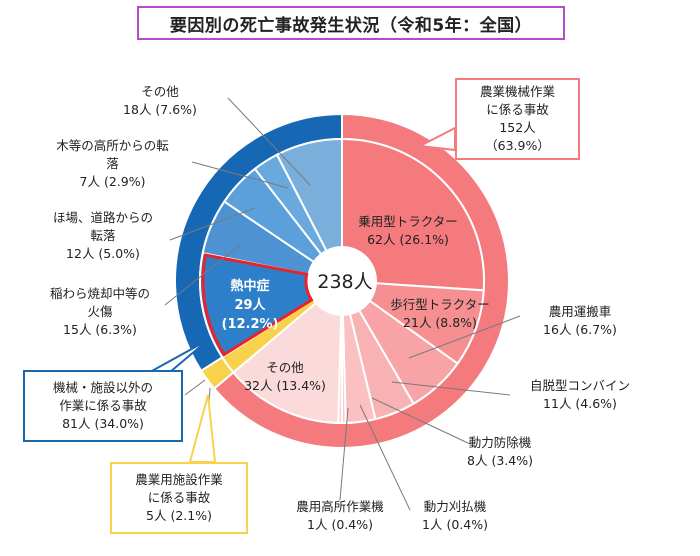  Describe the element at coordinates (250, 305) in the screenshot. I see `label-heatstroke: 熱中症 29人 (12.2%)` at that location.